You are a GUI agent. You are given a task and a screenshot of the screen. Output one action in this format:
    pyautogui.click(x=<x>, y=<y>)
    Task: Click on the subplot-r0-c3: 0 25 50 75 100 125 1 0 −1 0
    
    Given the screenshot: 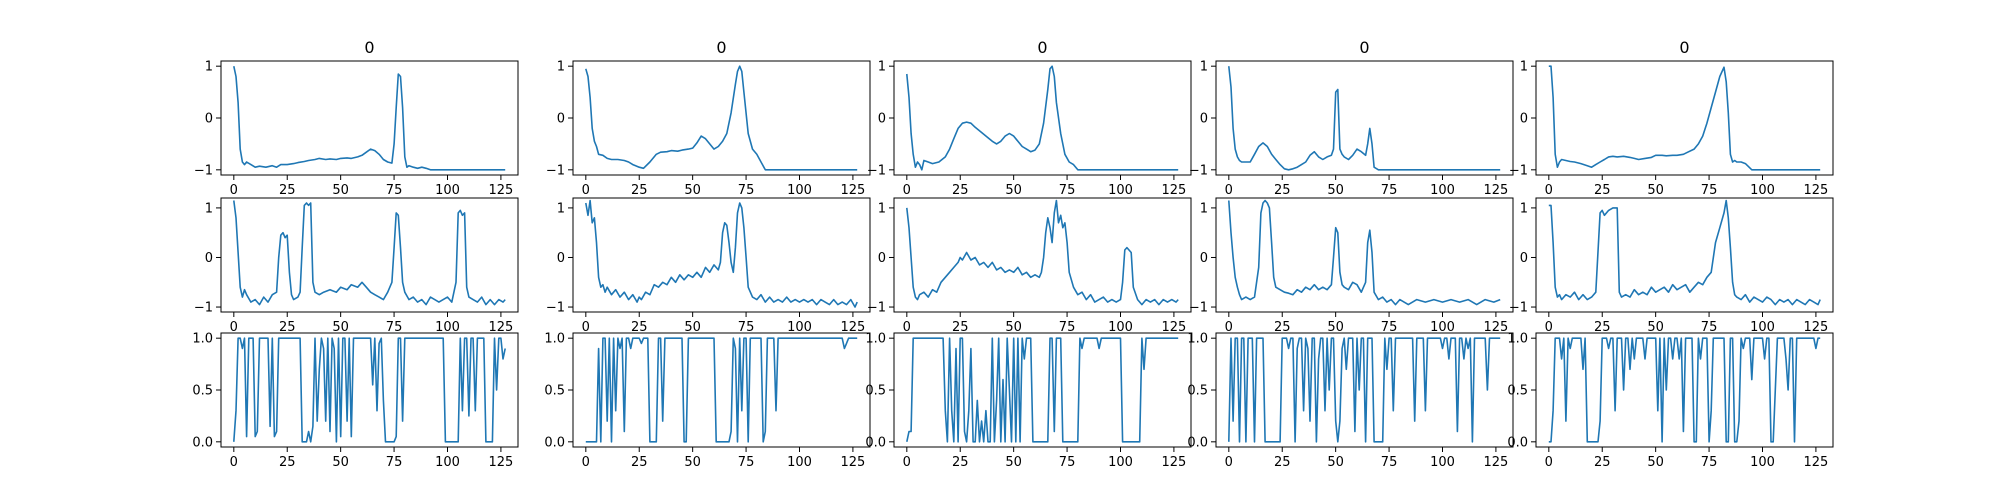 What is the action you would take?
    pyautogui.click(x=1351, y=118)
    